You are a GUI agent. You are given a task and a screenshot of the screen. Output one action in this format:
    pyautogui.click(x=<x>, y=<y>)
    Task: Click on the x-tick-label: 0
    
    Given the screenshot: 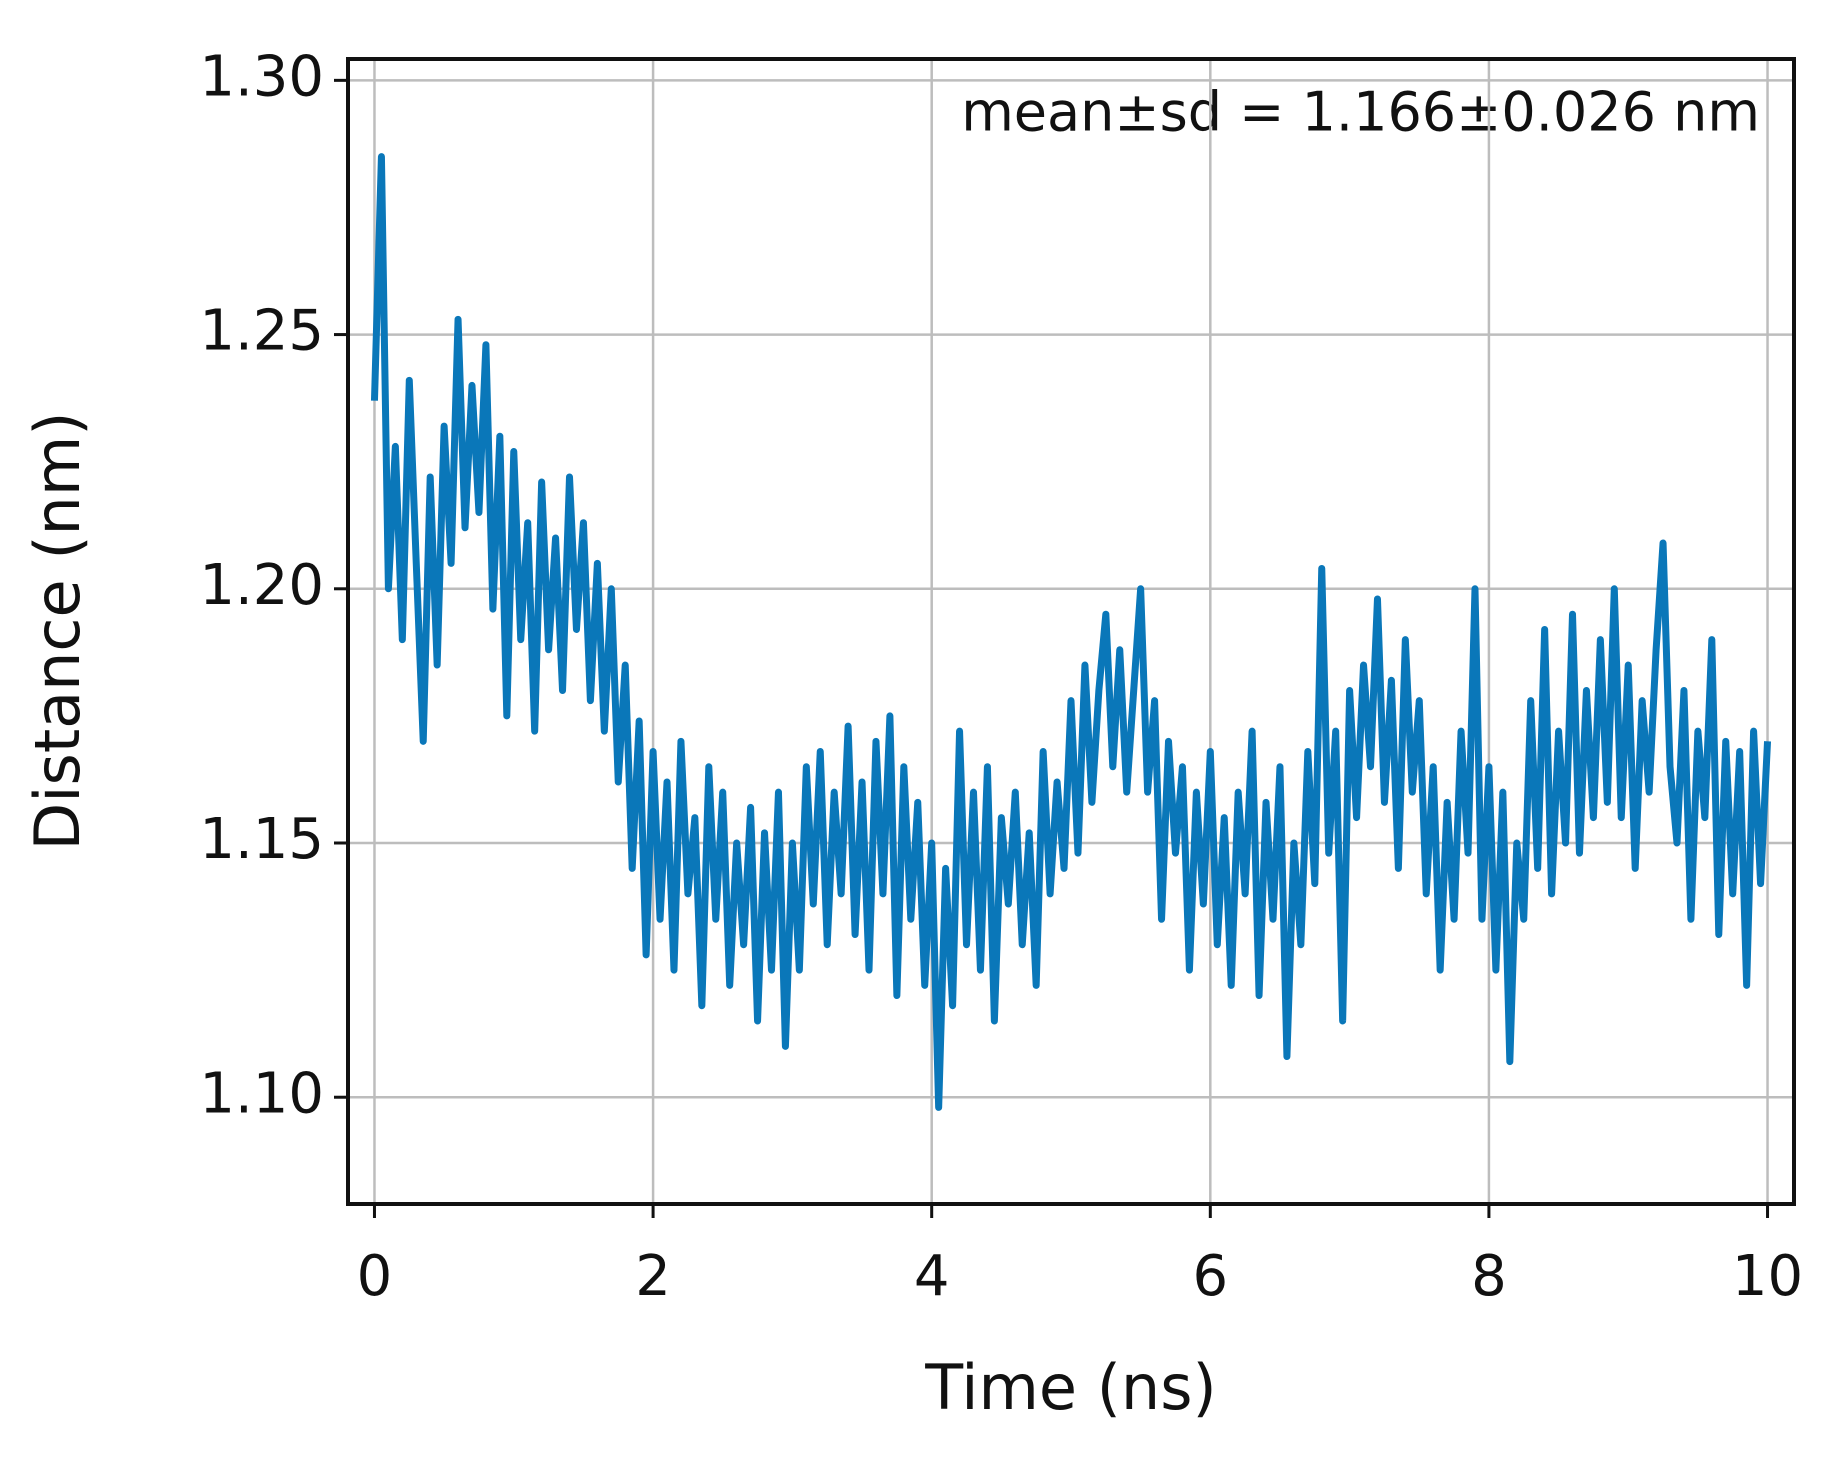 What is the action you would take?
    pyautogui.click(x=375, y=1276)
    